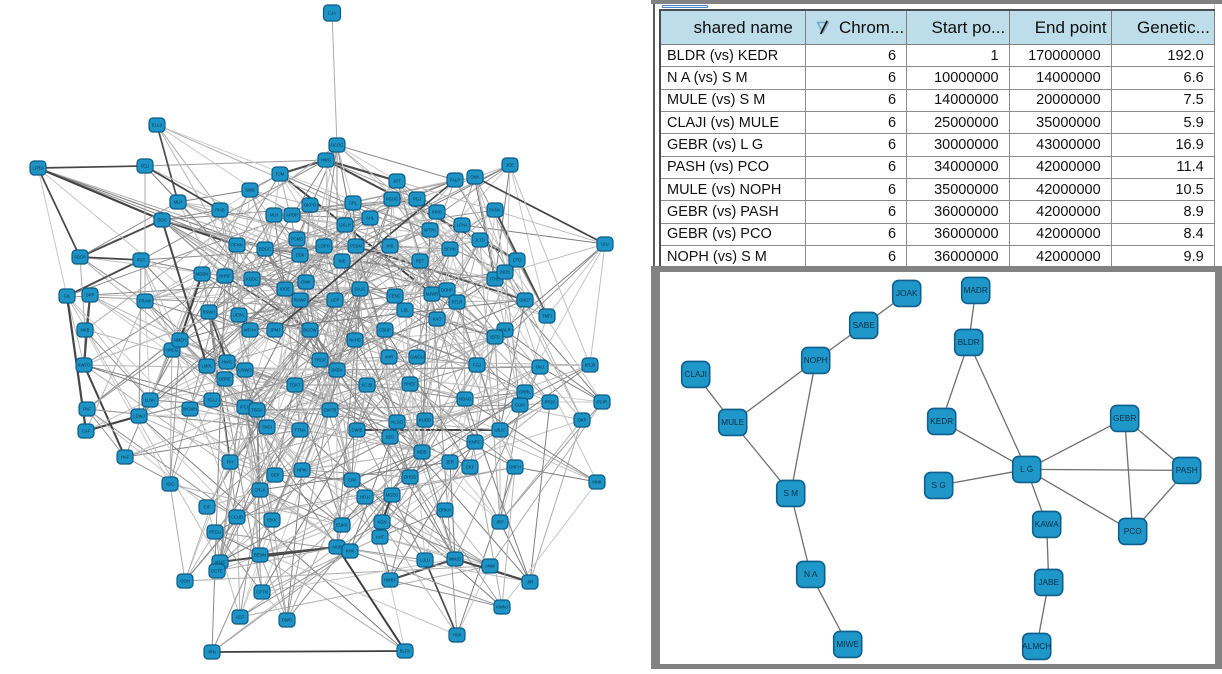  Describe the element at coordinates (907, 293) in the screenshot. I see `svg-text: JOAK` at that location.